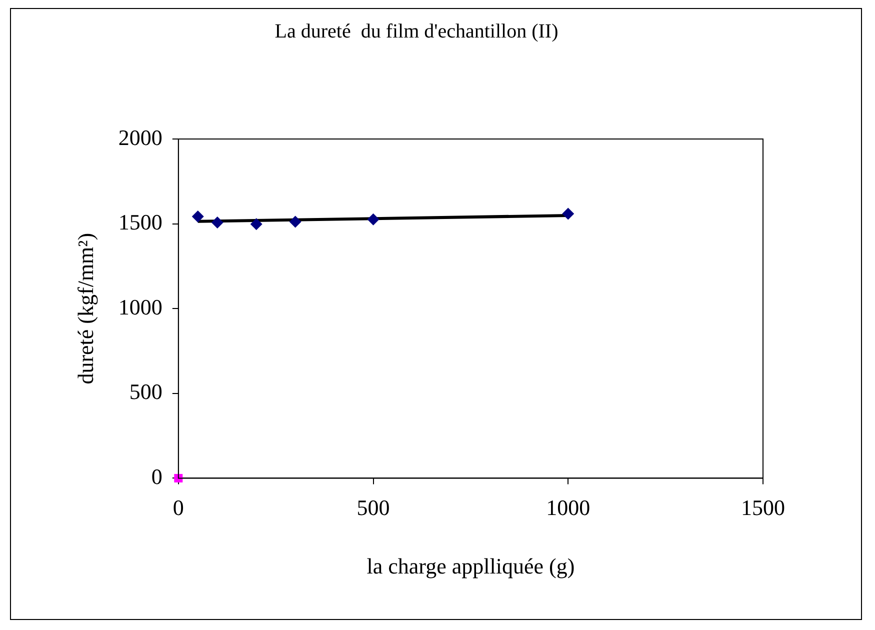 The width and height of the screenshot is (875, 630). What do you see at coordinates (140, 307) in the screenshot?
I see `y-tick-label: 1000` at bounding box center [140, 307].